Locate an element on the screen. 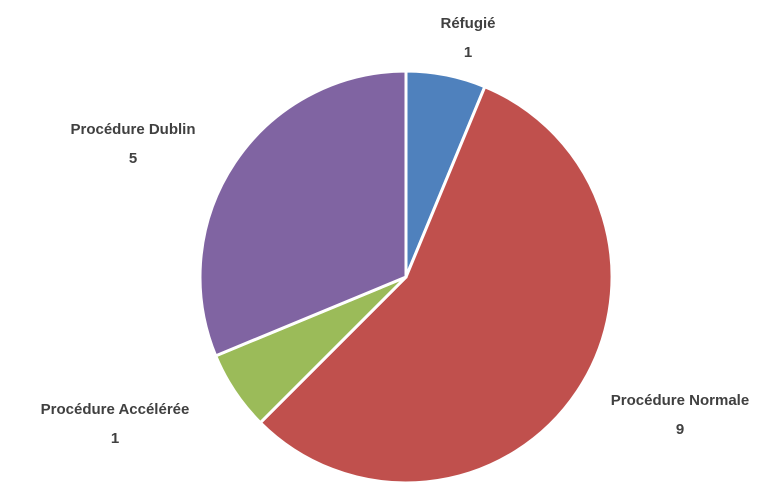 The image size is (778, 483). slice-value: 9 is located at coordinates (680, 429).